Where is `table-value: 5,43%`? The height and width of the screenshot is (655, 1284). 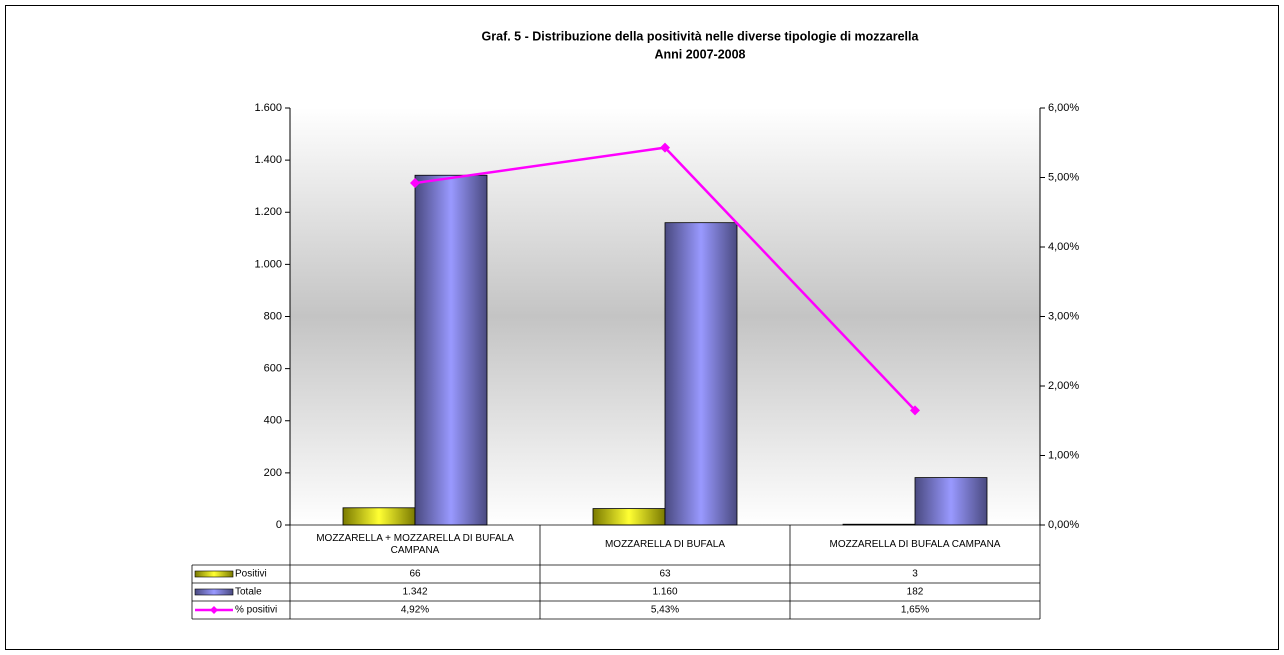 table-value: 5,43% is located at coordinates (665, 610).